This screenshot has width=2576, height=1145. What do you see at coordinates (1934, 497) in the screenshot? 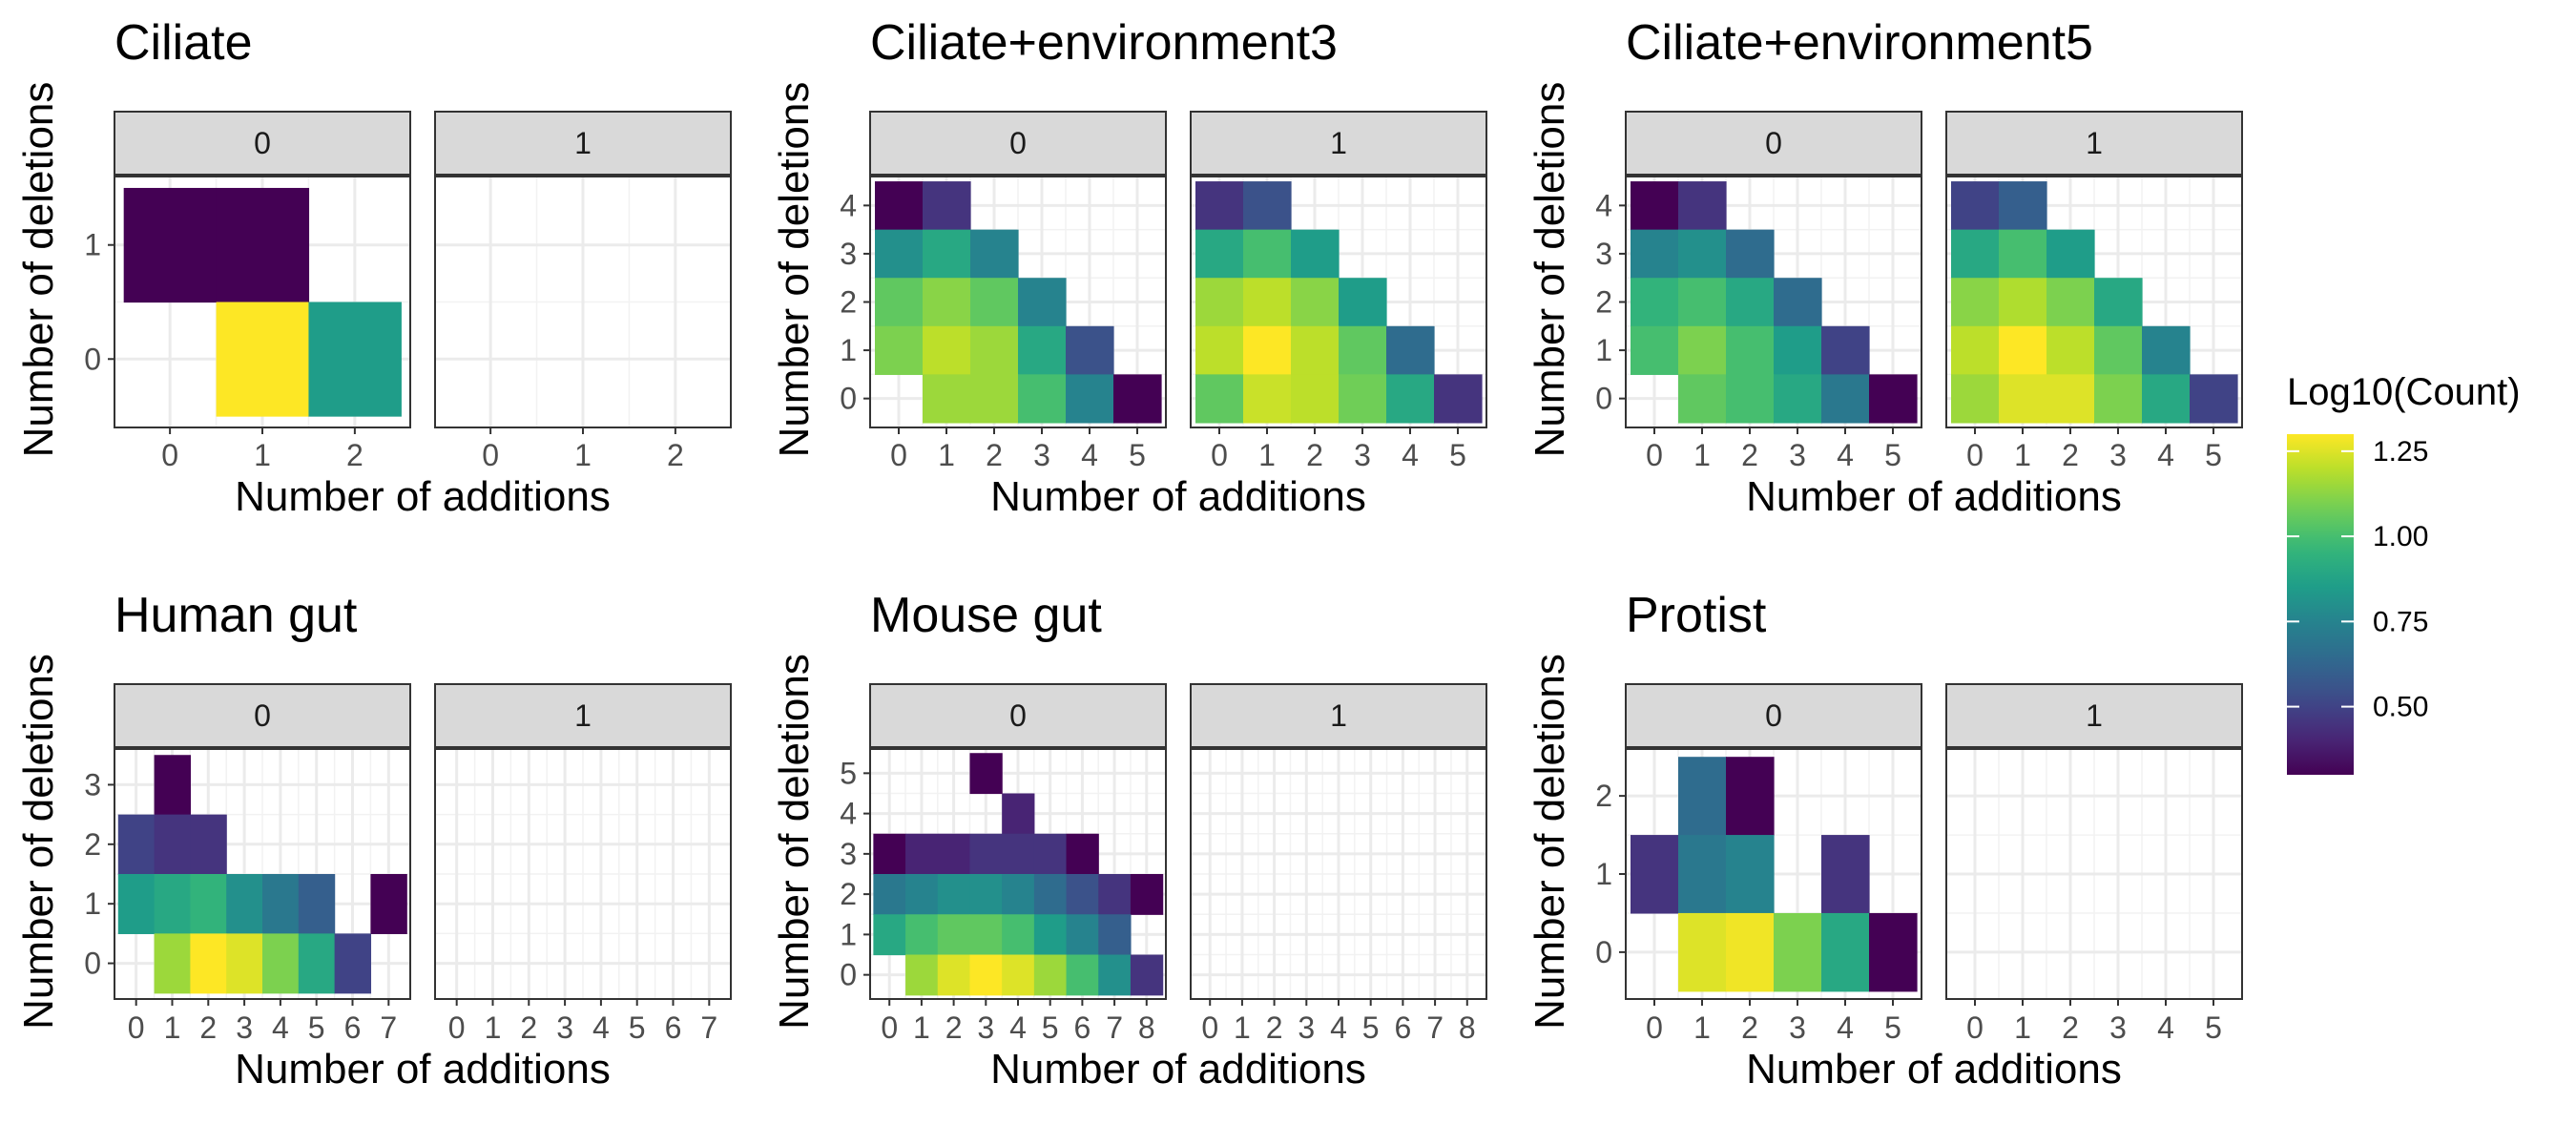
I see `x-axis-title: Number of additions` at bounding box center [1934, 497].